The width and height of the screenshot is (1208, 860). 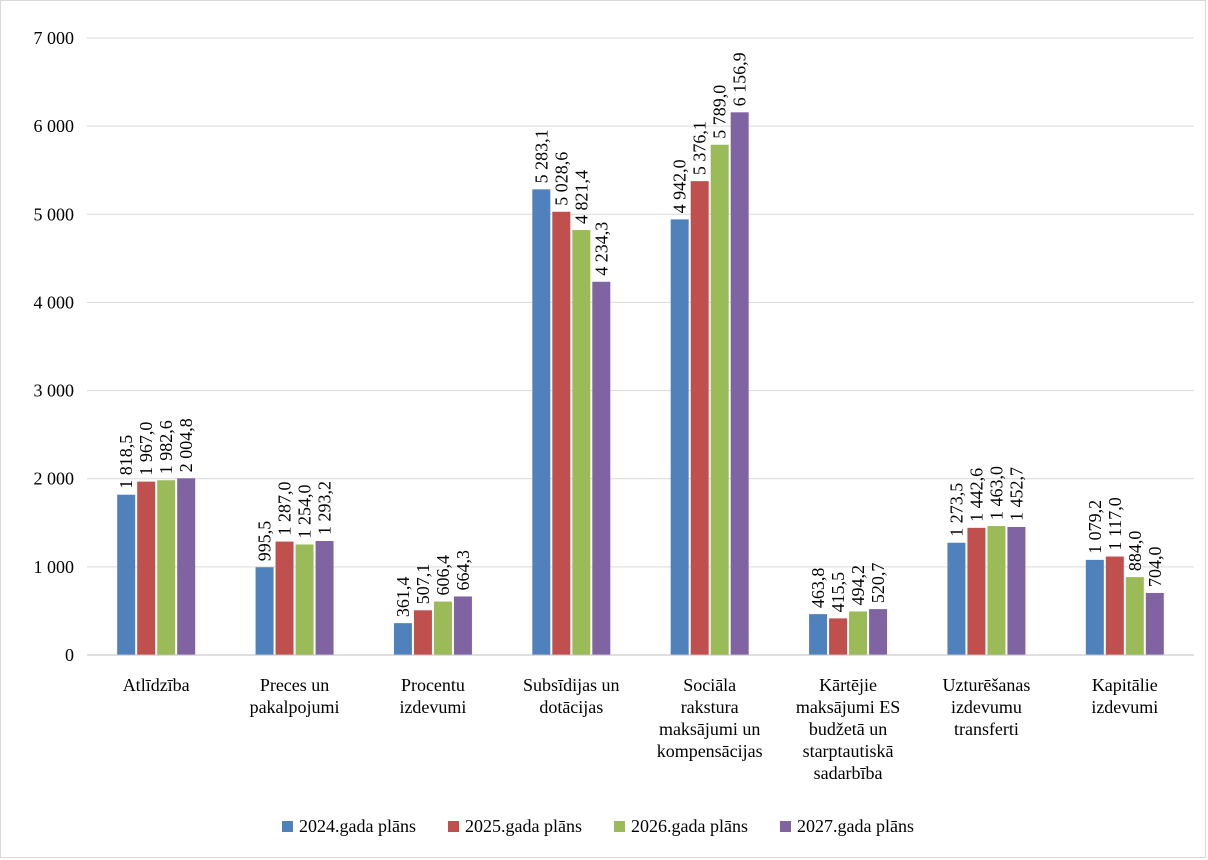 I want to click on x-tick-label-line: Procentu, so click(x=433, y=685).